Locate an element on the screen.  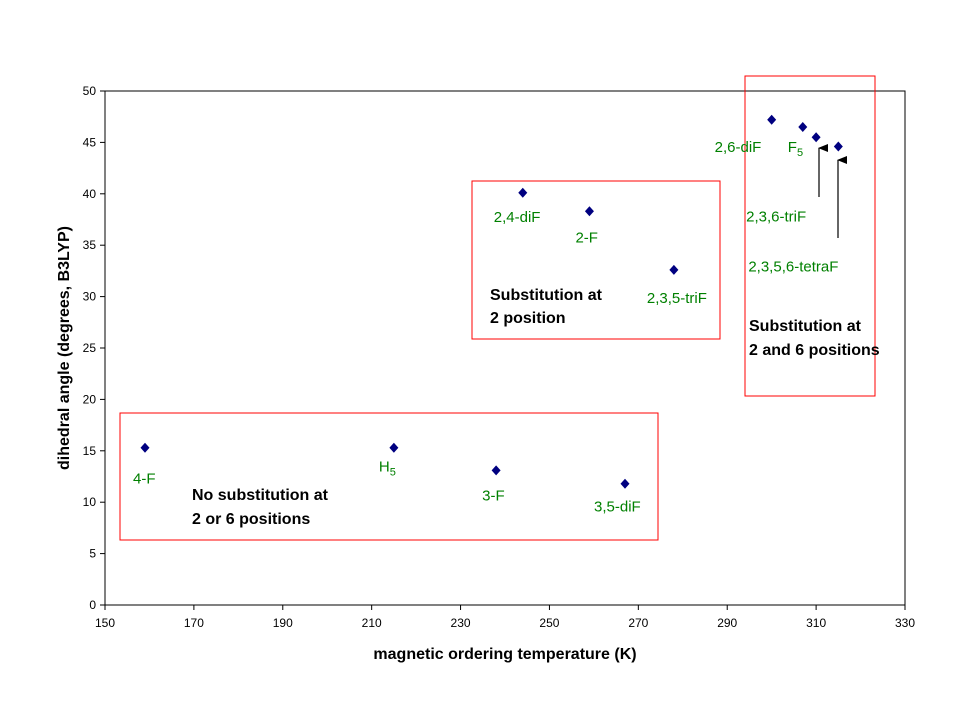
group-box-no-substitution is located at coordinates (389, 476).